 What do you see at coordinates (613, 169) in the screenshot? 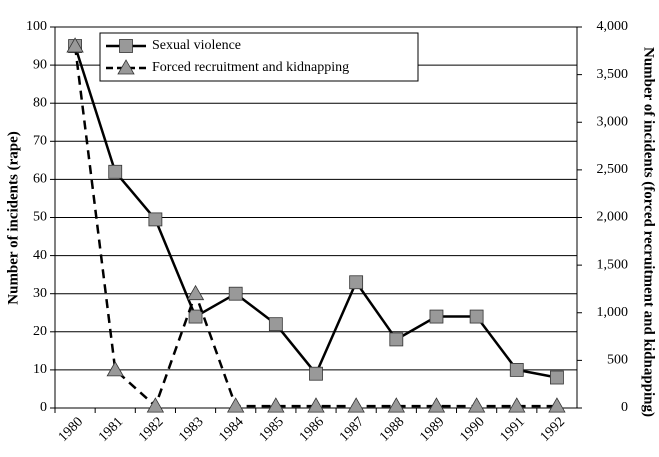
I see `y2-tick-label: 2,500` at bounding box center [613, 169].